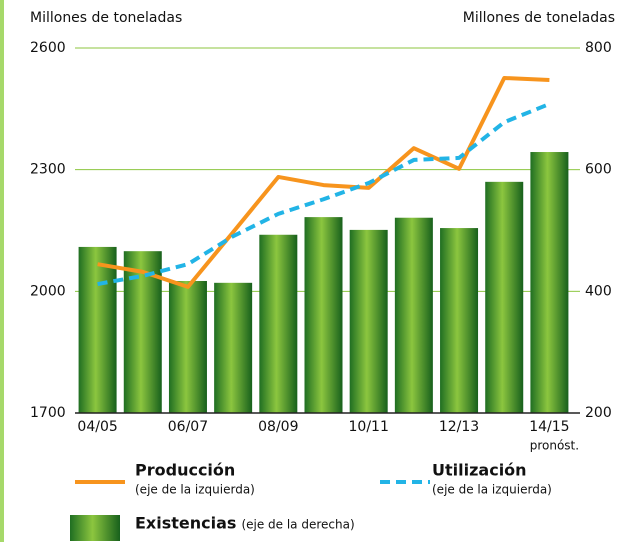  Describe the element at coordinates (479, 470) in the screenshot. I see `legend-label: Utilización` at that location.